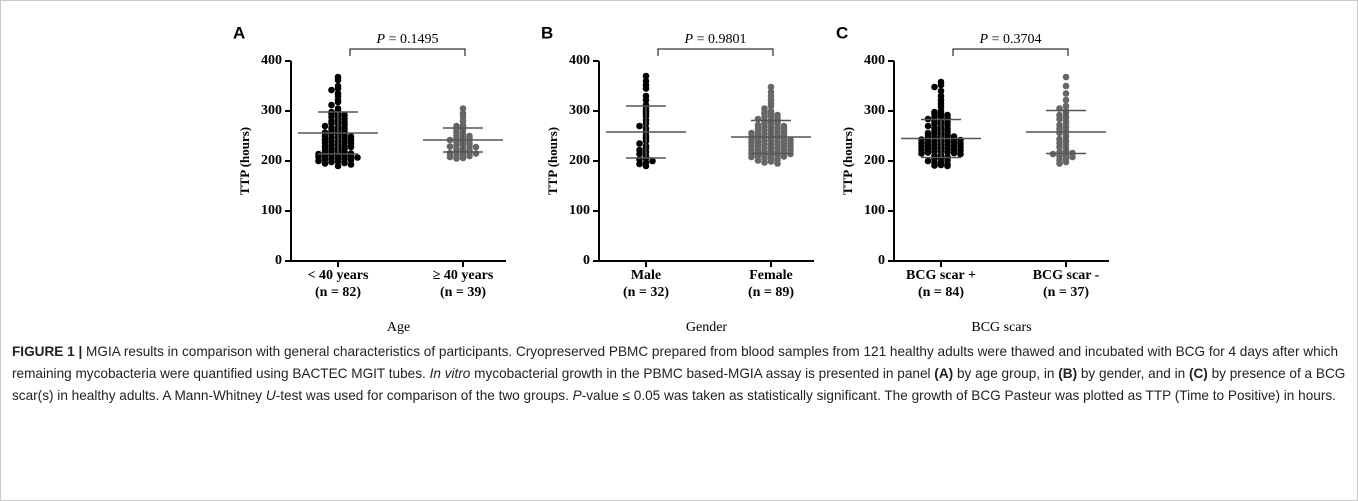 Image resolution: width=1358 pixels, height=501 pixels. Describe the element at coordinates (646, 275) in the screenshot. I see `x-tick-label: Male` at that location.